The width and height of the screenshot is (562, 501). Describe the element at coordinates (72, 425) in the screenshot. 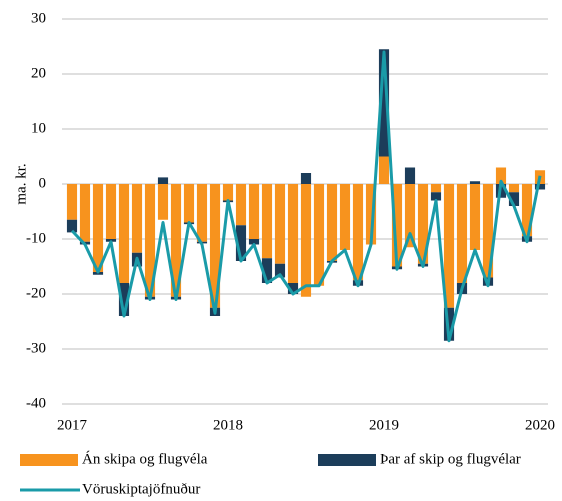

I see `x-tick-label: 2017` at that location.